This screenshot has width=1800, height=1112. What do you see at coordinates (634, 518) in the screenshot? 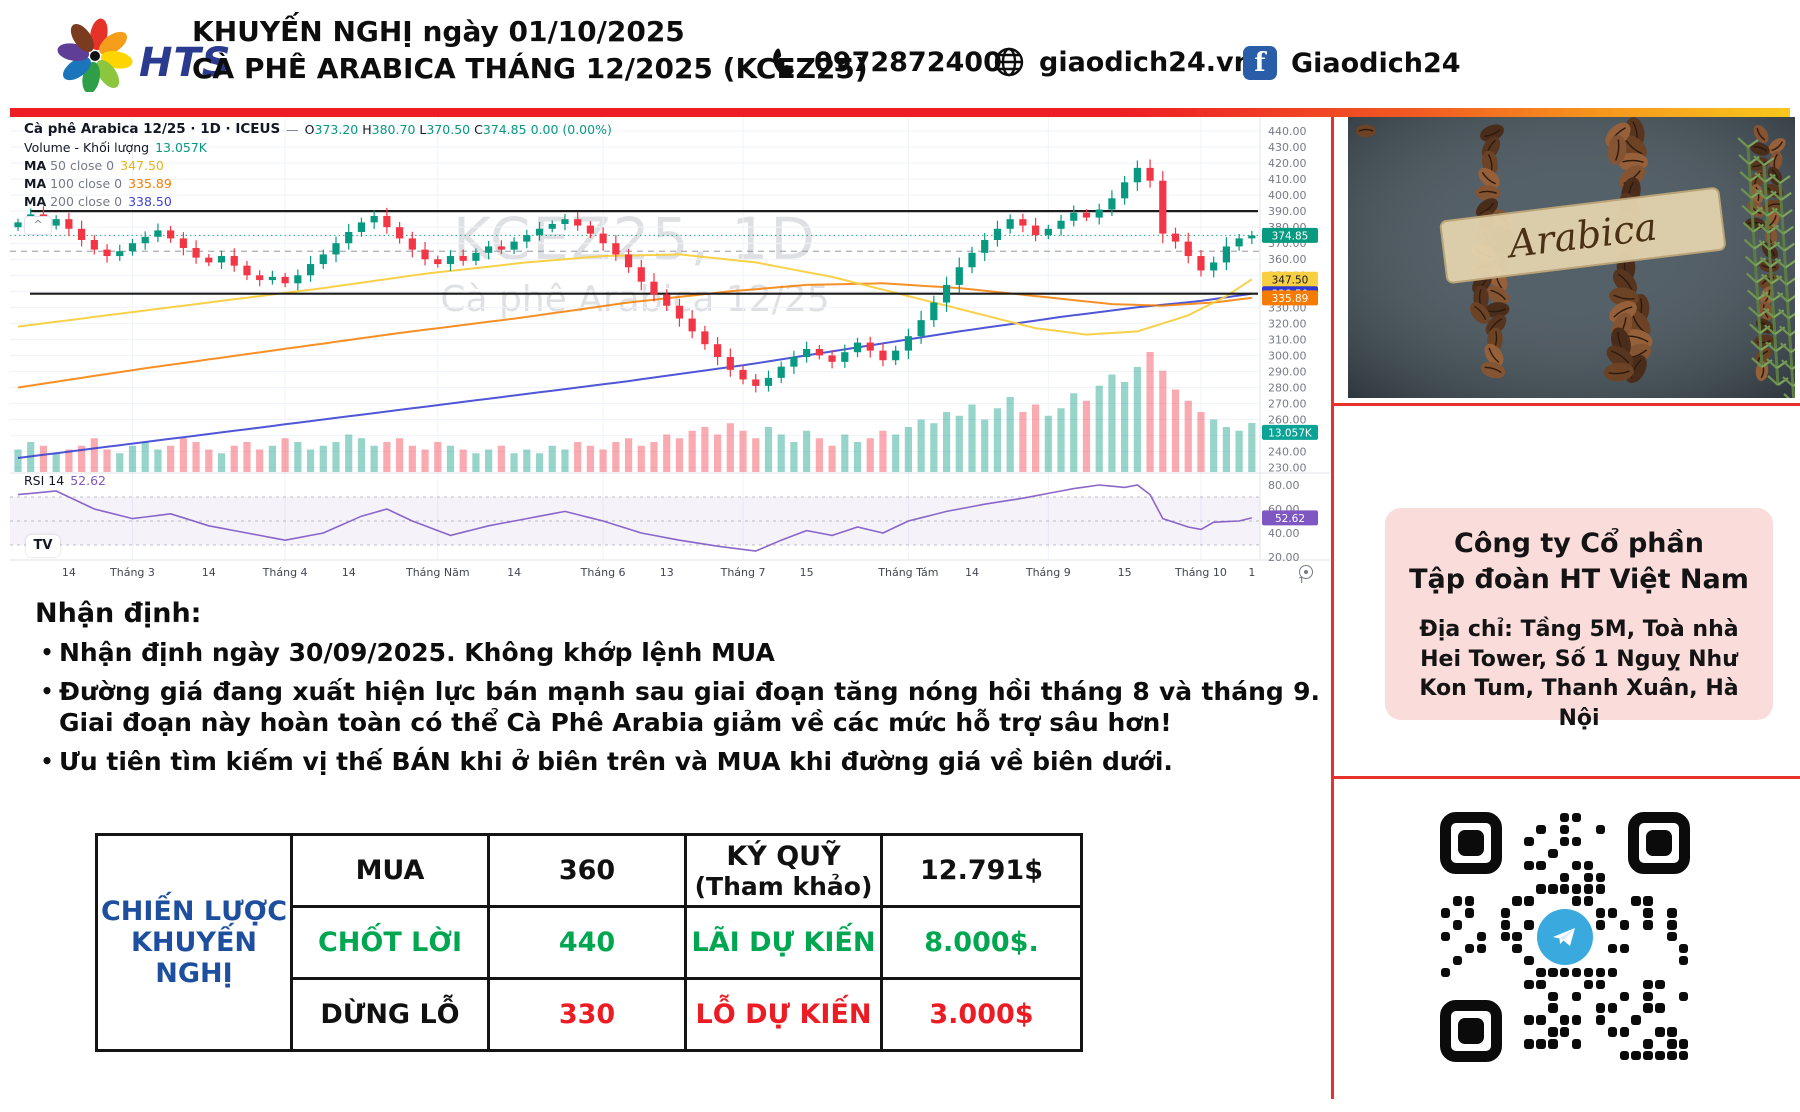
I see `rsi-line` at bounding box center [634, 518].